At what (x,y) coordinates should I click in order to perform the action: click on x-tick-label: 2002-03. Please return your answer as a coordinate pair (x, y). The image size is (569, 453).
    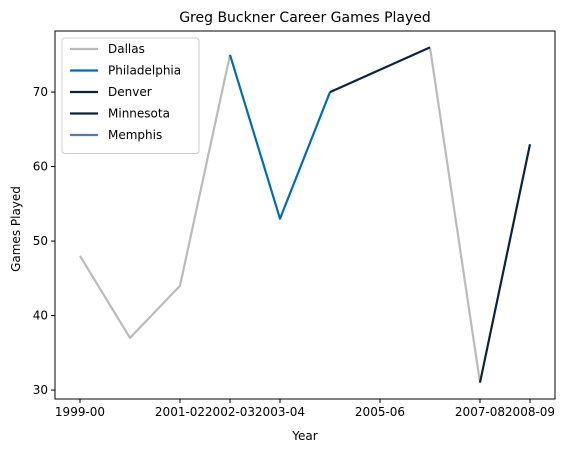
    Looking at the image, I should click on (230, 412).